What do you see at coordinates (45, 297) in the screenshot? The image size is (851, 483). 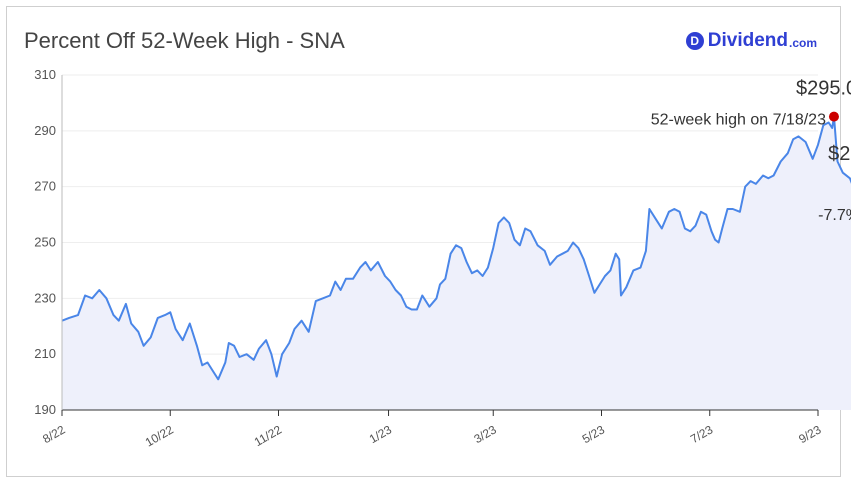 I see `y-tick-label: 230` at bounding box center [45, 297].